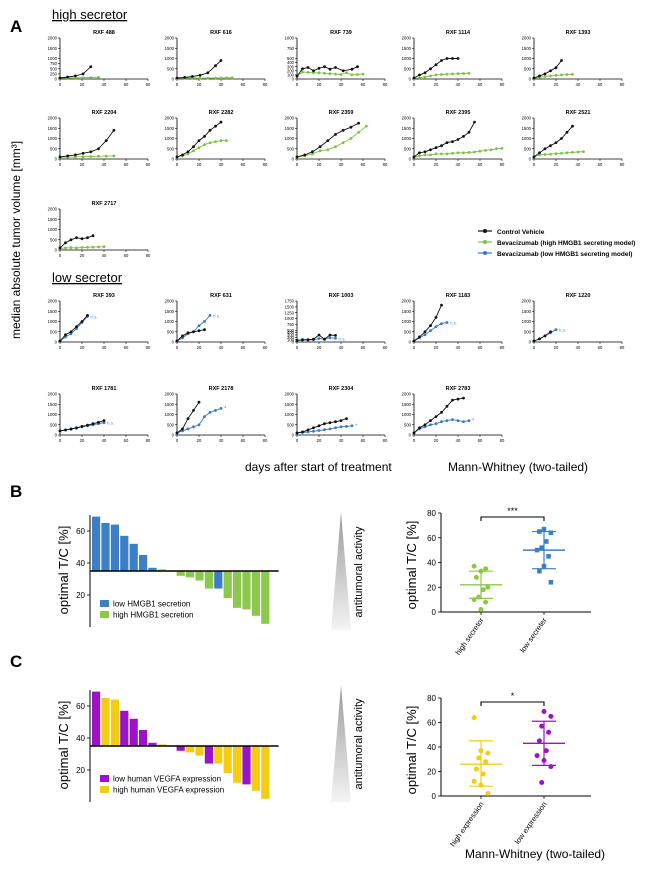 Image resolution: width=650 pixels, height=871 pixels. What do you see at coordinates (110, 423) in the screenshot?
I see `significance-annotation: n.s.` at bounding box center [110, 423].